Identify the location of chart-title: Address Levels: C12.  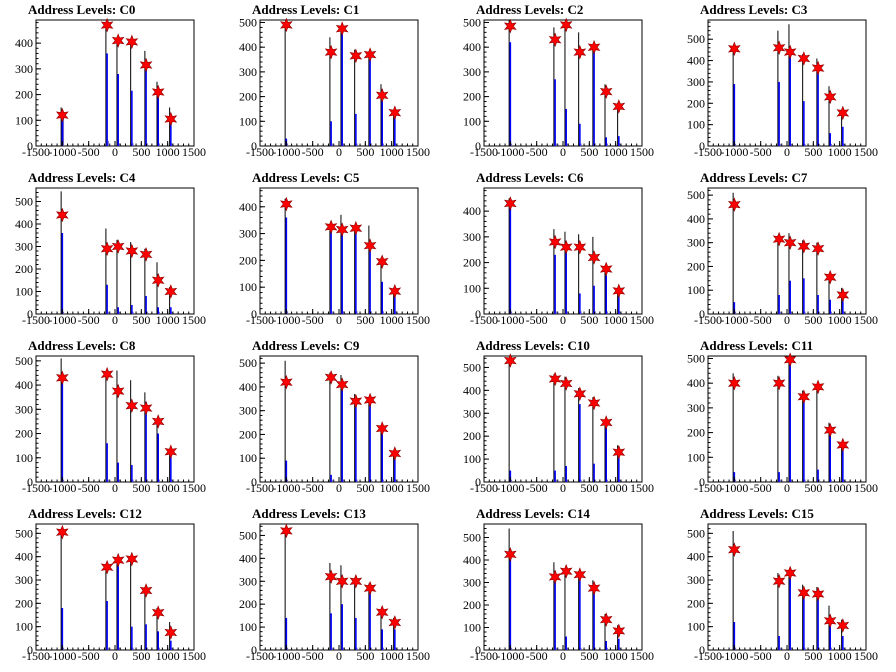
(85, 513).